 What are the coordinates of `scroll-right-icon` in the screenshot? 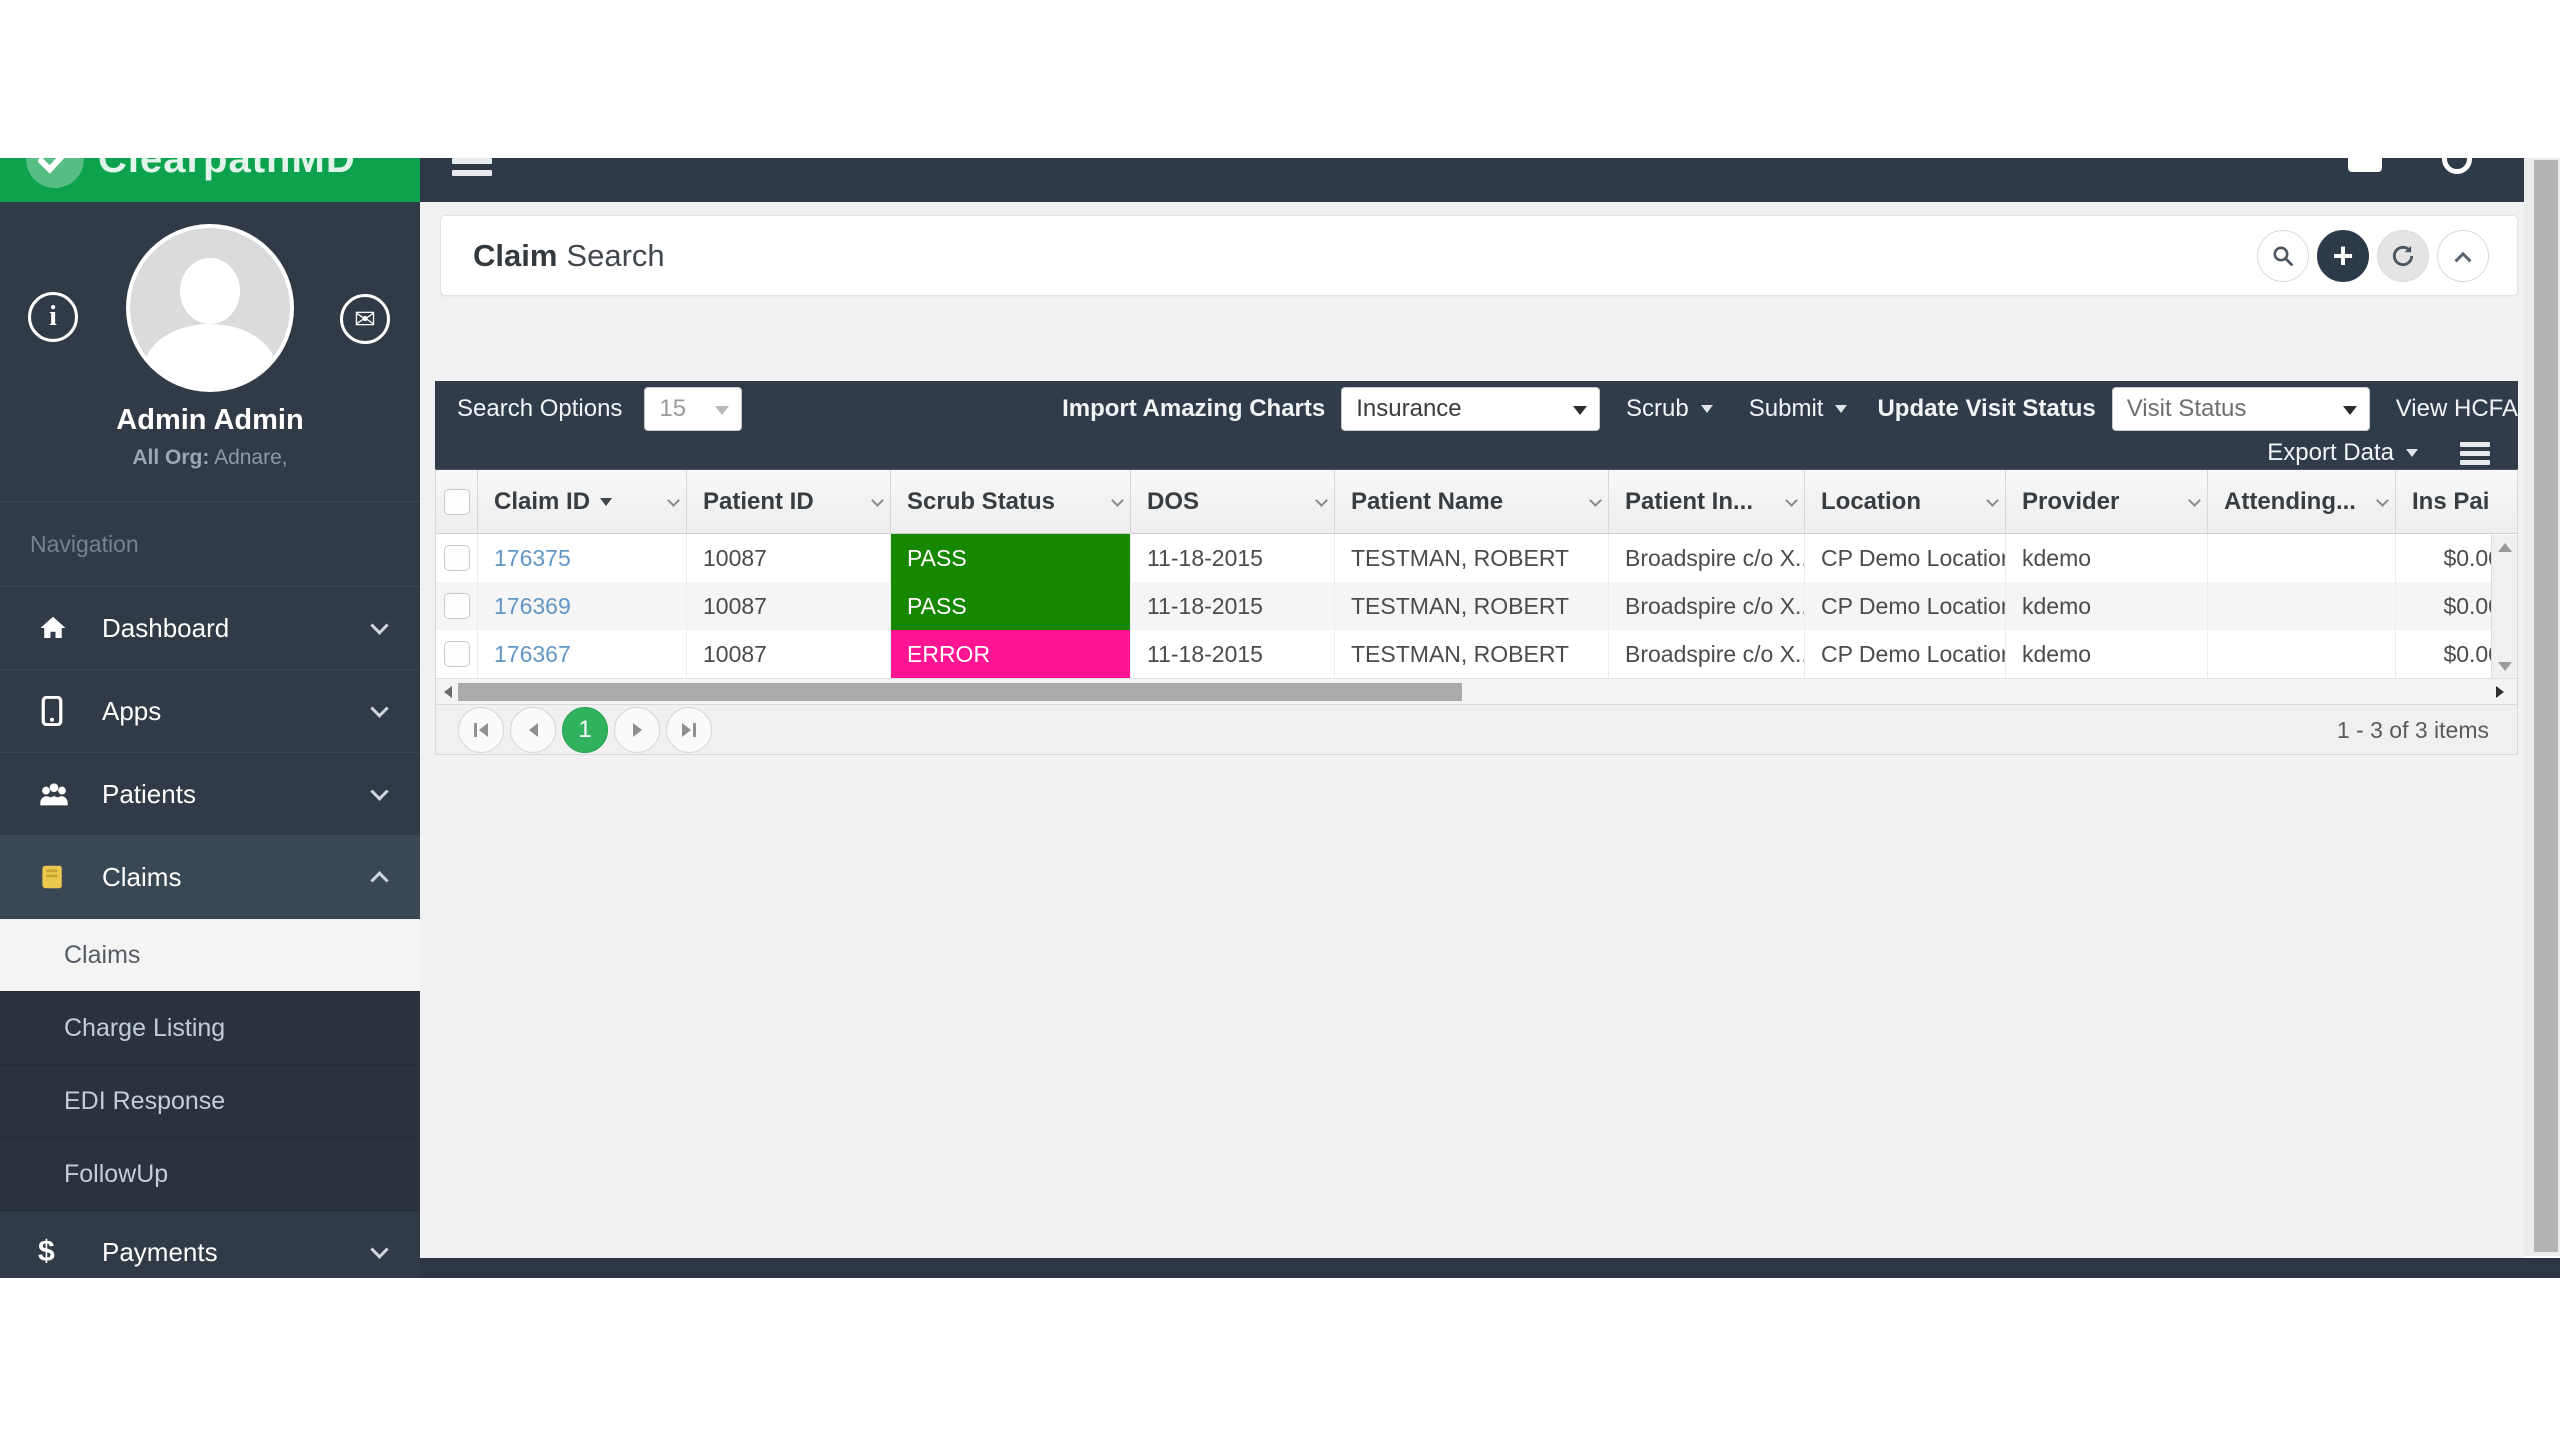 It's located at (2500, 692).